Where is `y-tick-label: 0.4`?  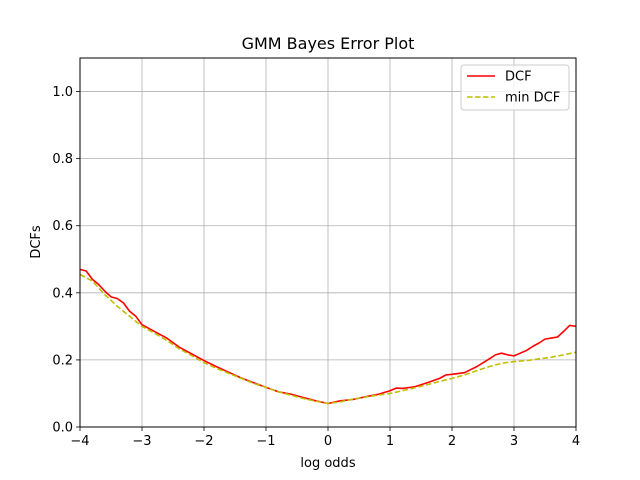
y-tick-label: 0.4 is located at coordinates (62, 293).